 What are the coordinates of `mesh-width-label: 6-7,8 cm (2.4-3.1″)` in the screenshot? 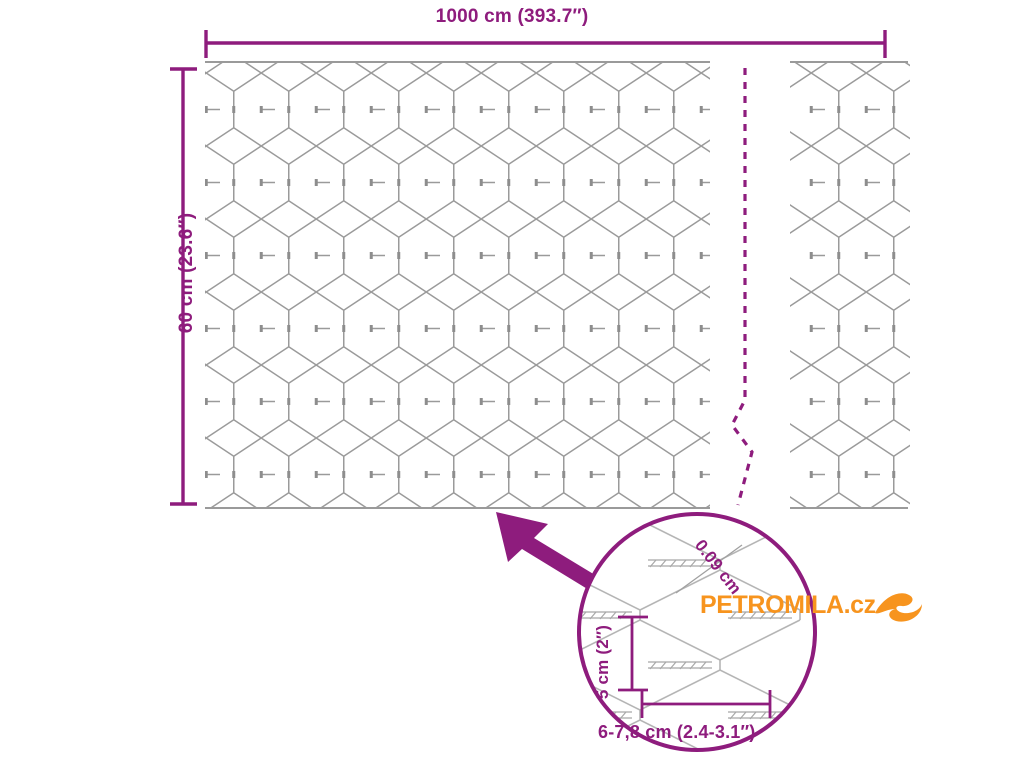 It's located at (677, 732).